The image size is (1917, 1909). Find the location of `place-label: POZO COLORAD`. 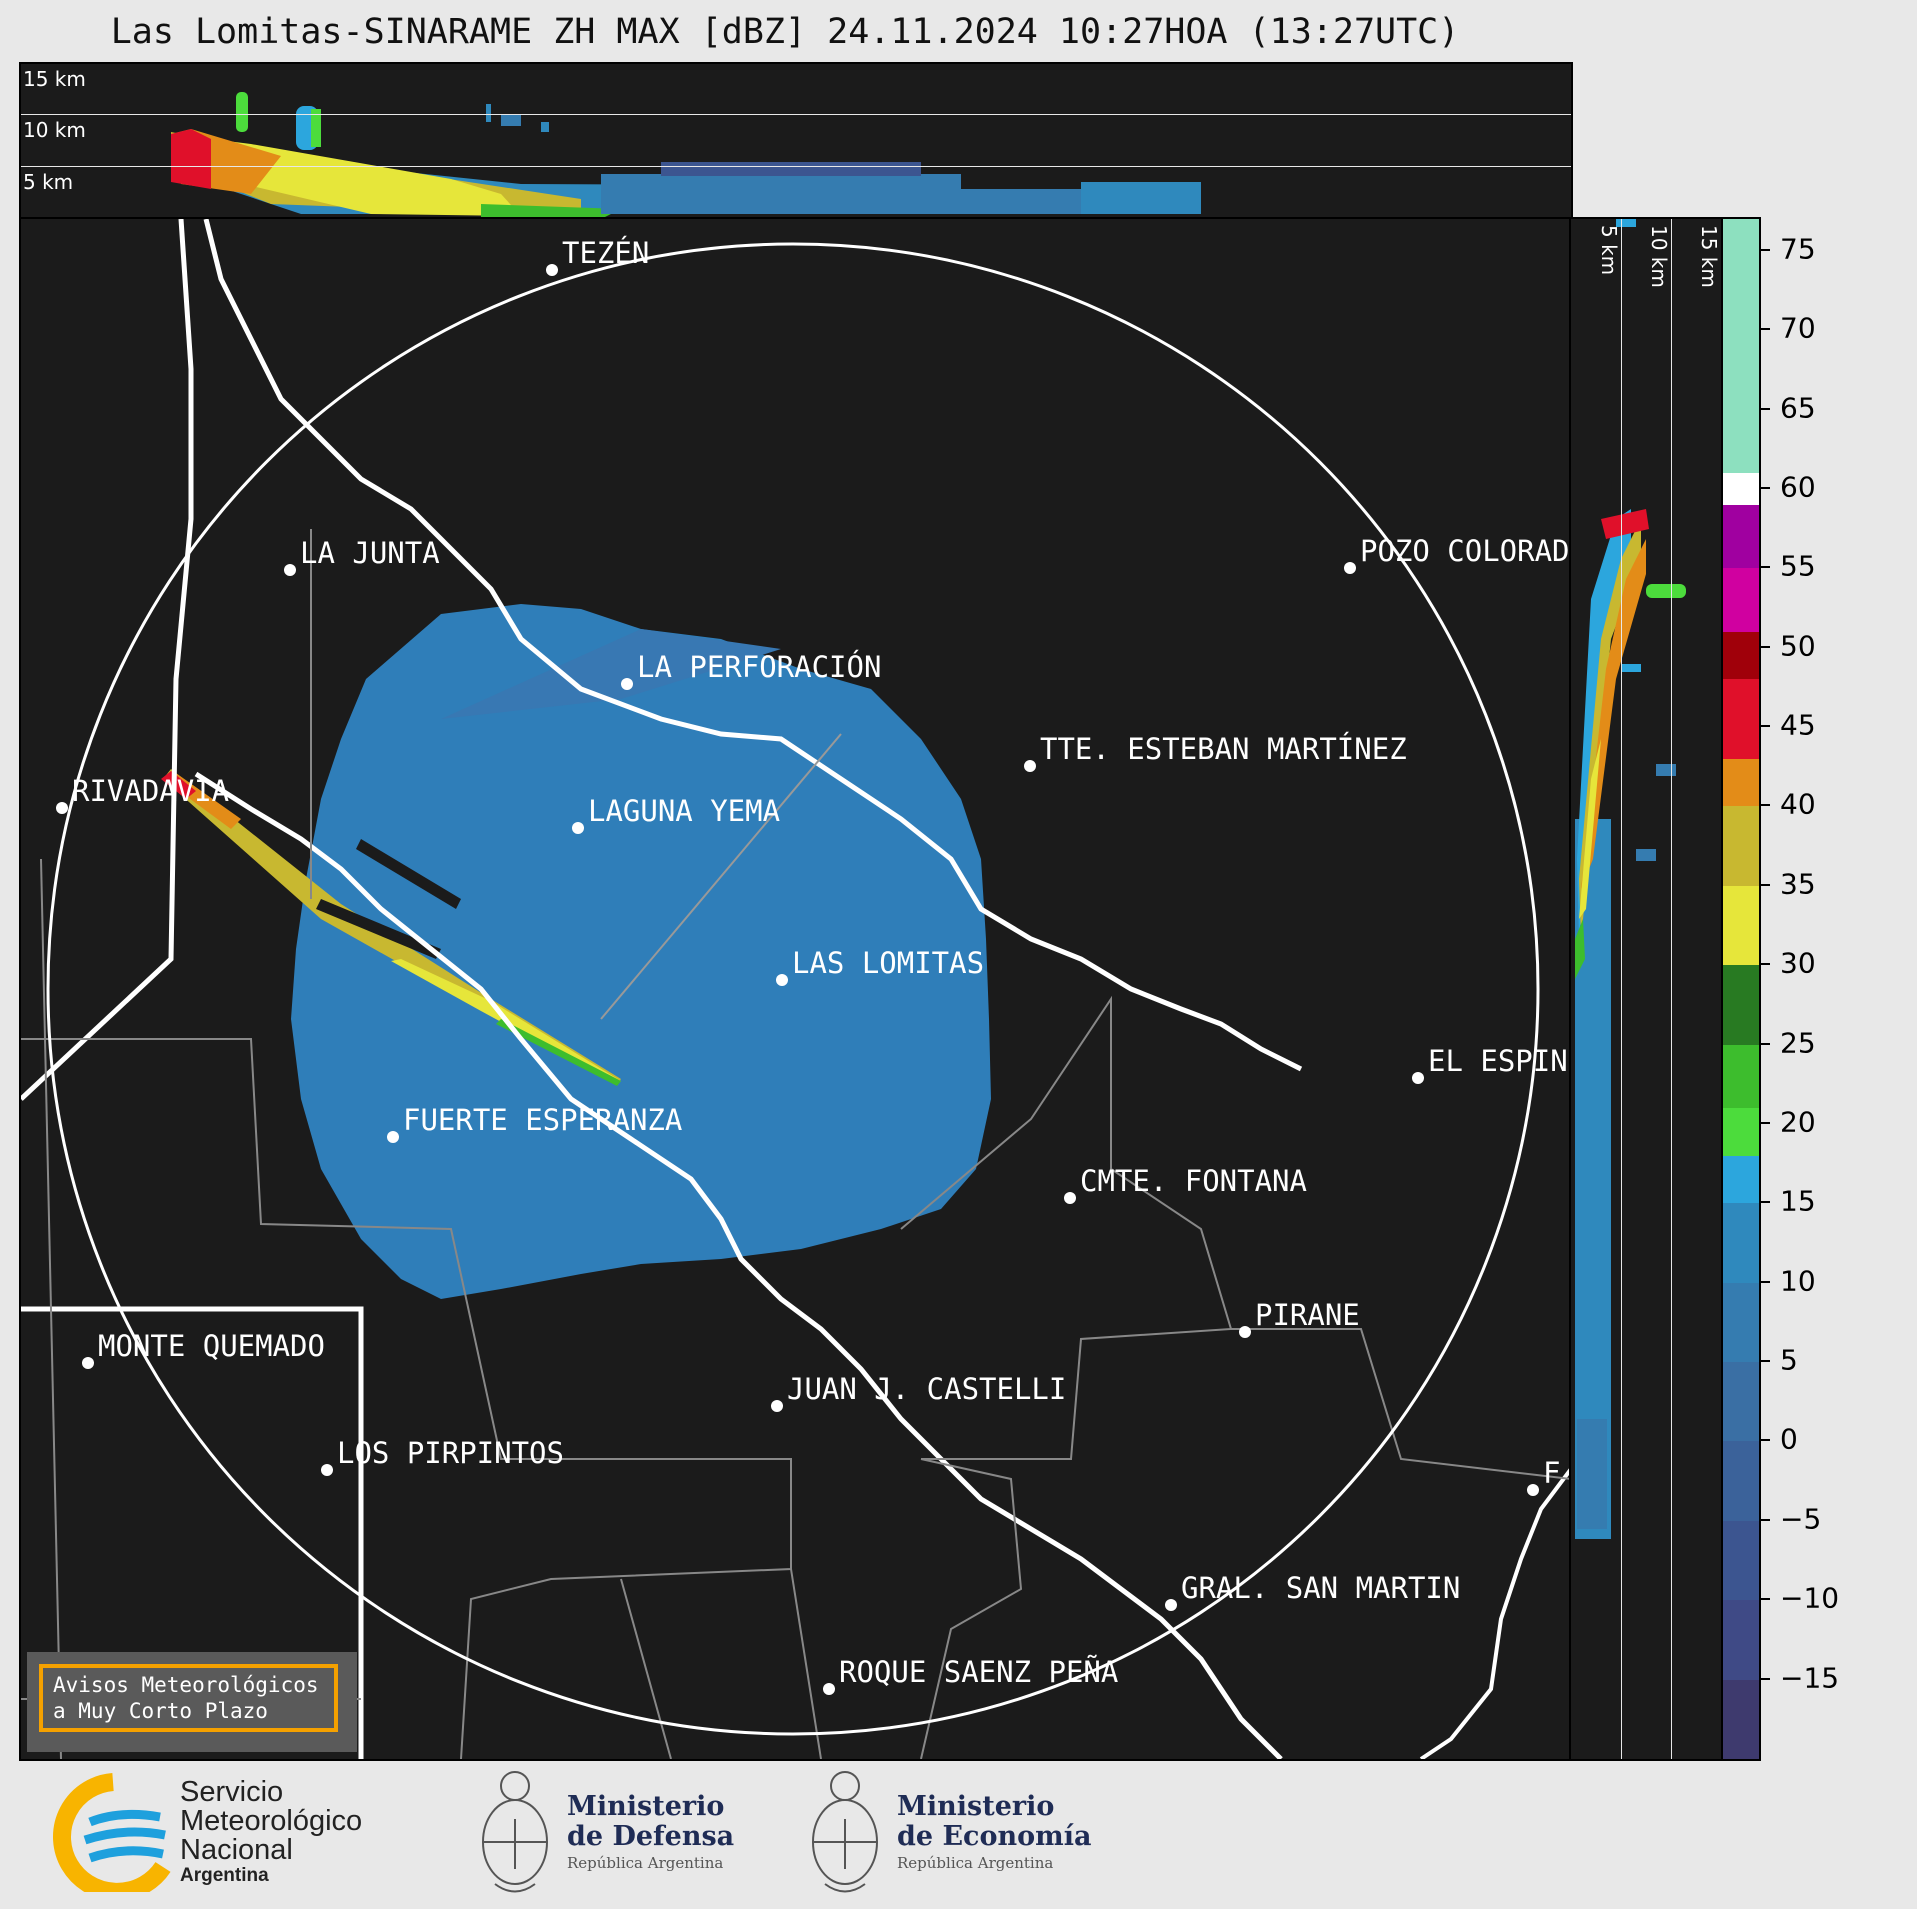

place-label: POZO COLORAD is located at coordinates (1465, 551).